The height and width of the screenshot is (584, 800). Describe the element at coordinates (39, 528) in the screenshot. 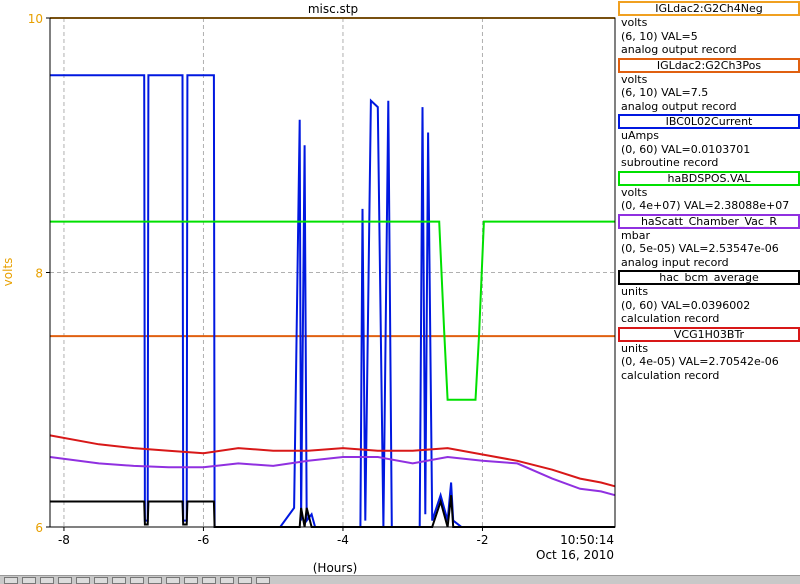

I see `y-tick-label: 6` at that location.